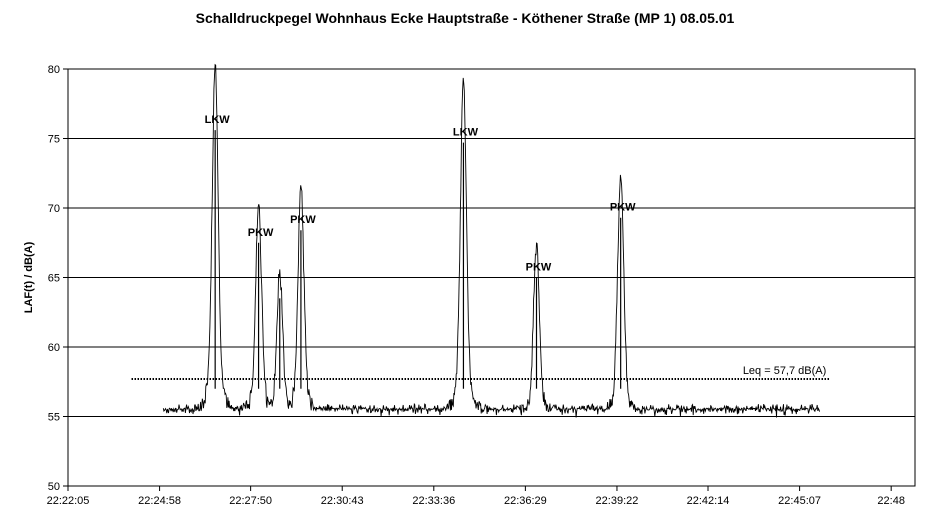  Describe the element at coordinates (617, 501) in the screenshot. I see `x-tick-label: 22:39:22` at that location.